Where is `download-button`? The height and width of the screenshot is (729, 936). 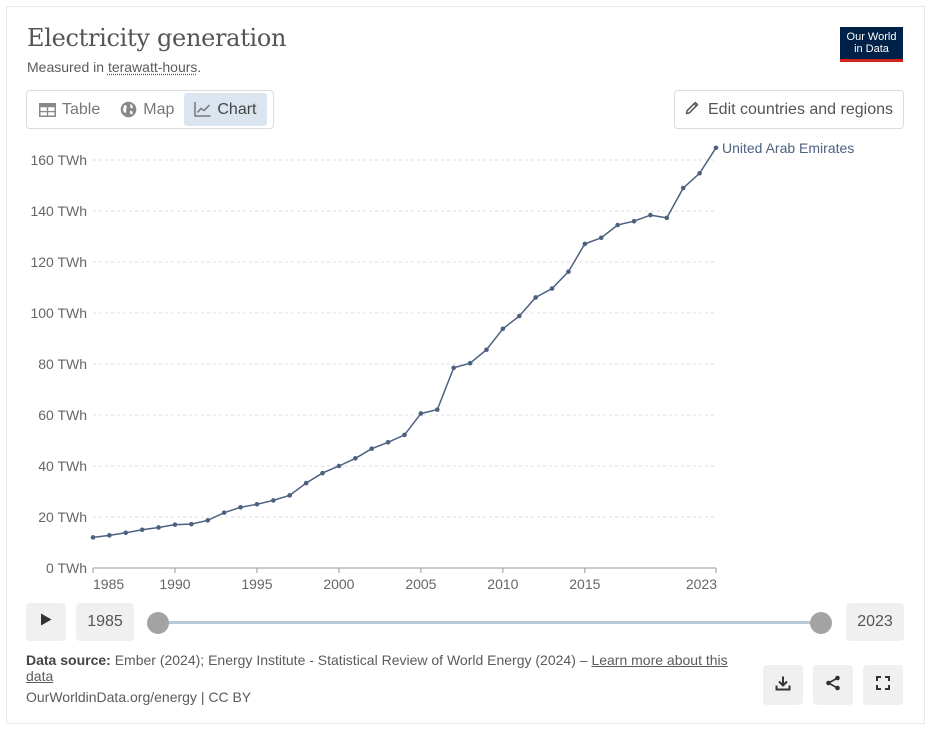
download-button is located at coordinates (783, 685).